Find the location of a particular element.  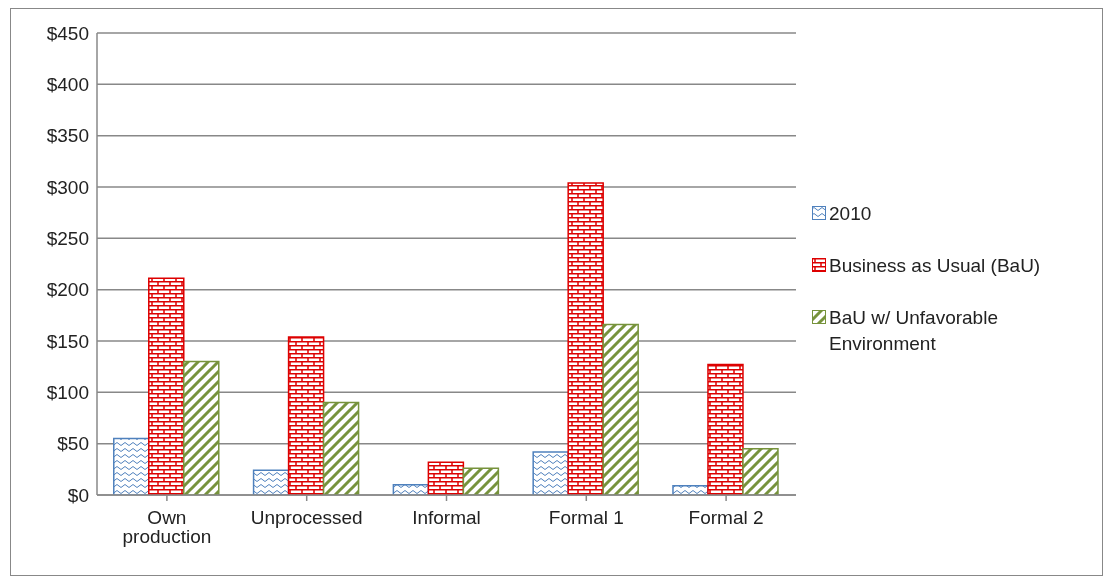

y-tick-label: $150 is located at coordinates (67, 341).